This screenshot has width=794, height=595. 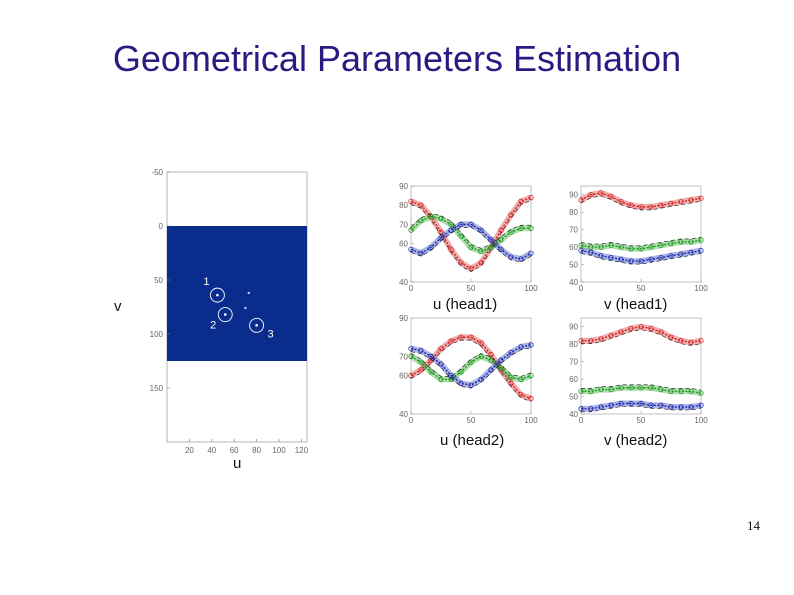 What do you see at coordinates (118, 306) in the screenshot?
I see `v-axis-label: v` at bounding box center [118, 306].